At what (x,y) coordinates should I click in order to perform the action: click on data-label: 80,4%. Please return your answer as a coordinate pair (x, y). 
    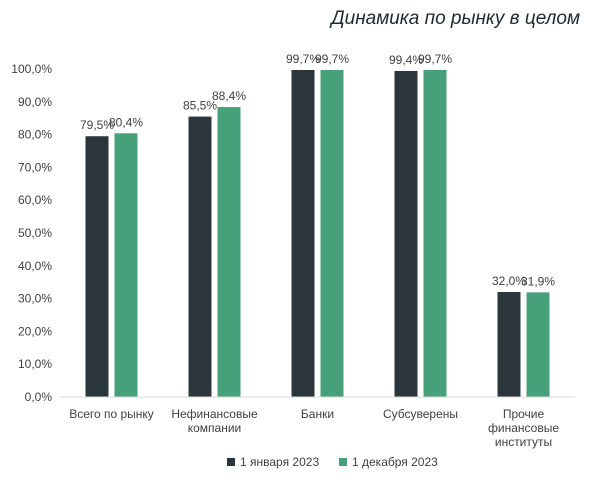
    Looking at the image, I should click on (126, 122).